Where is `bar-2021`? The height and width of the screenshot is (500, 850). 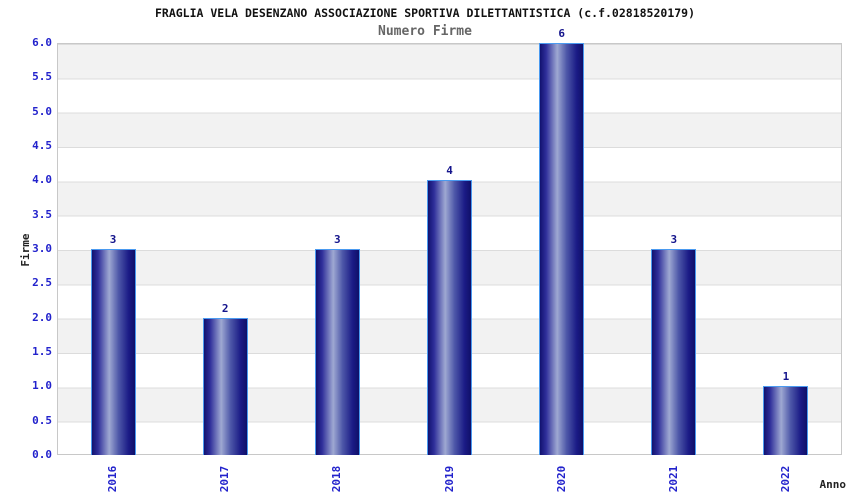 bar-2021 is located at coordinates (674, 352).